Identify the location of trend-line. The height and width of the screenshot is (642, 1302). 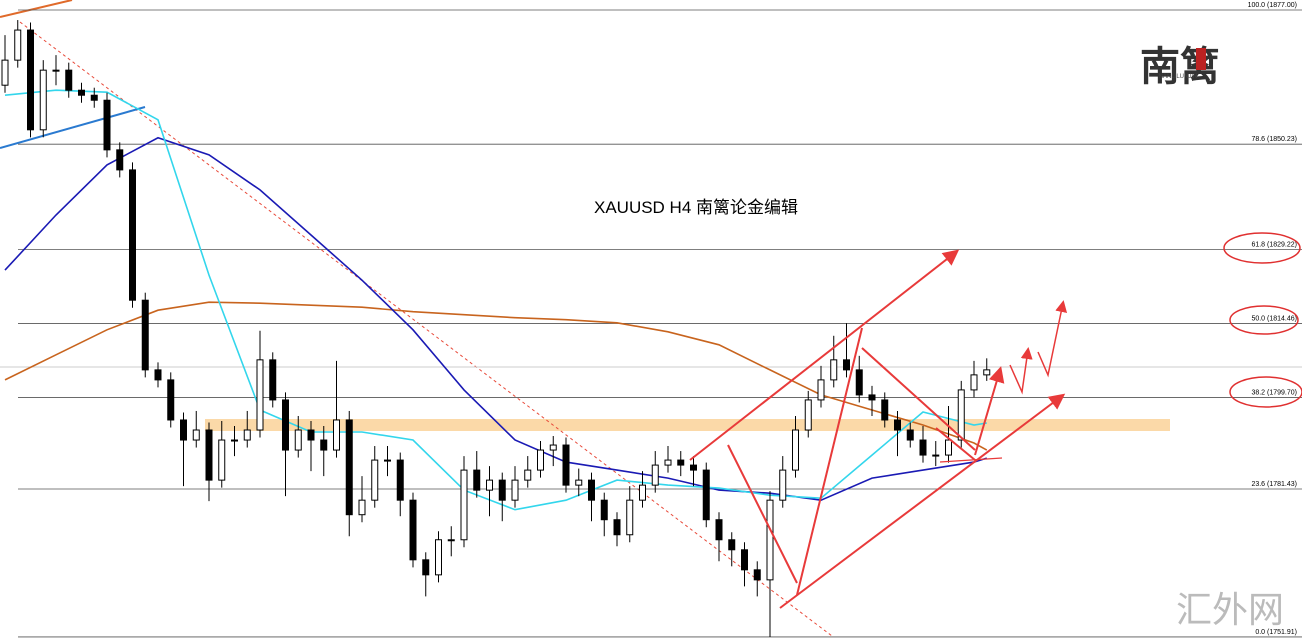
(36, 9).